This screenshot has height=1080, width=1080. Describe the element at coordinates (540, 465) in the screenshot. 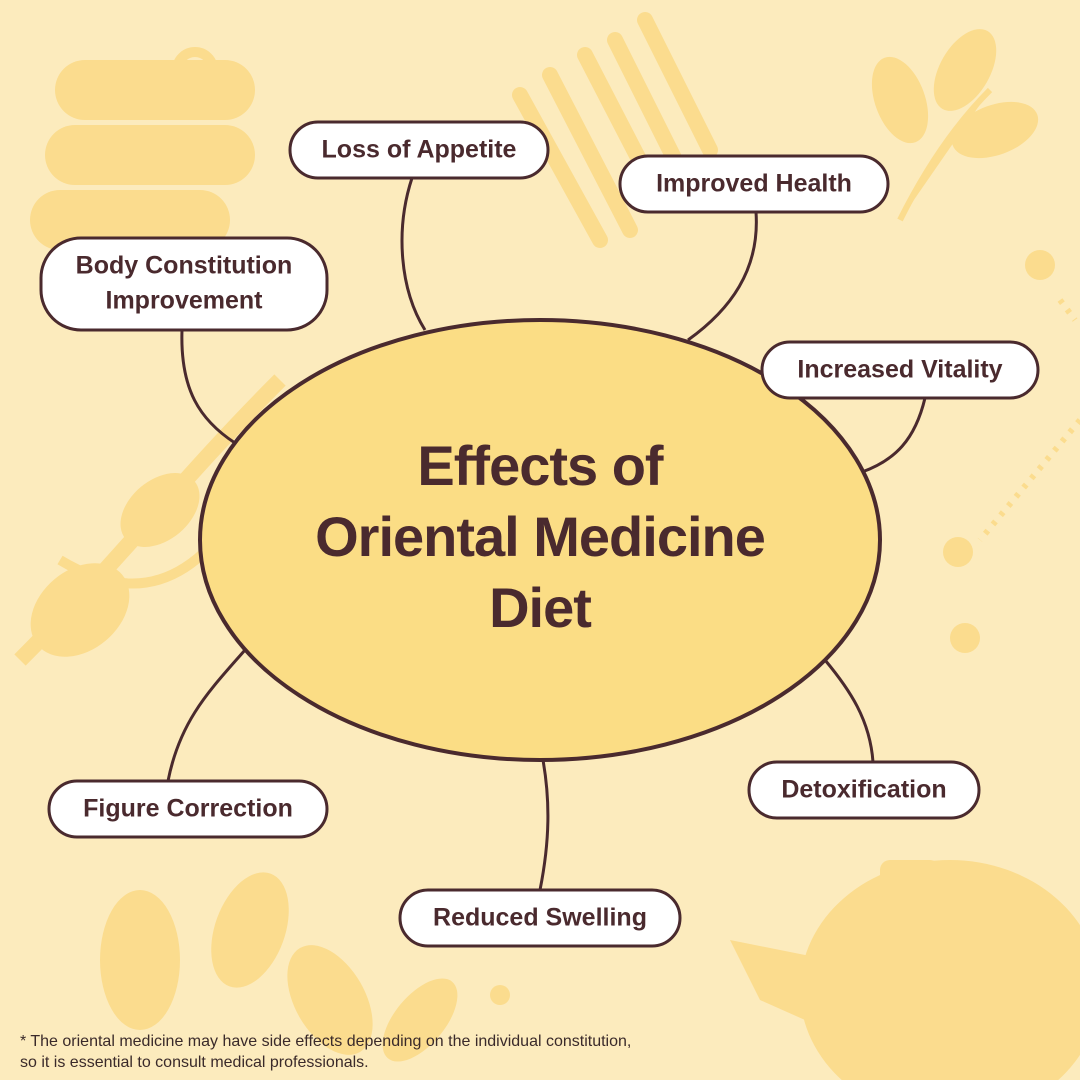

I see `title-line: Effects of` at that location.